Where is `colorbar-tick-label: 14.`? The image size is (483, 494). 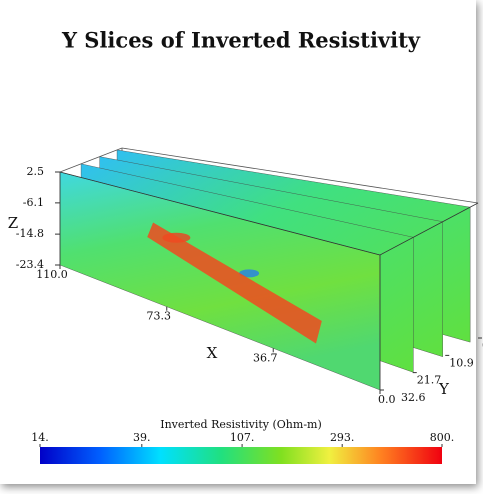
colorbar-tick-label: 14. is located at coordinates (40, 437).